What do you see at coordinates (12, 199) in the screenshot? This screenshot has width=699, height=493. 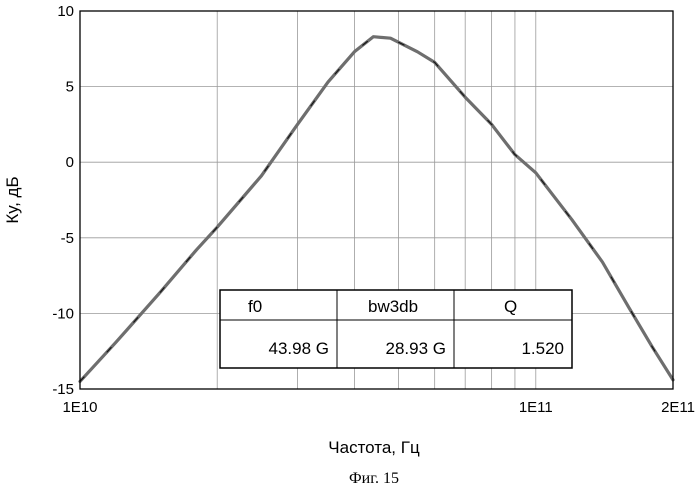 I see `y-axis-label: Ку, дБ` at bounding box center [12, 199].